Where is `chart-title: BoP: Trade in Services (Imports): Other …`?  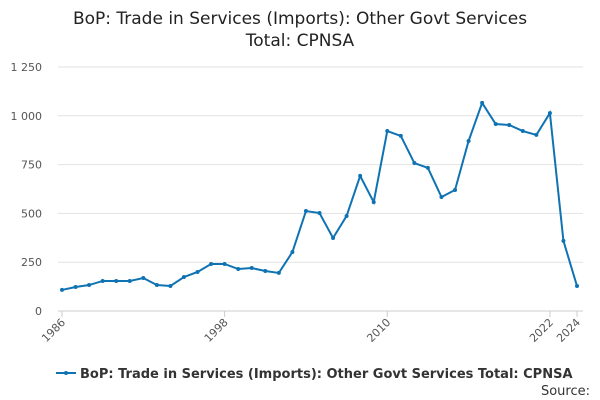
chart-title: BoP: Trade in Services (Imports): Other … is located at coordinates (300, 30).